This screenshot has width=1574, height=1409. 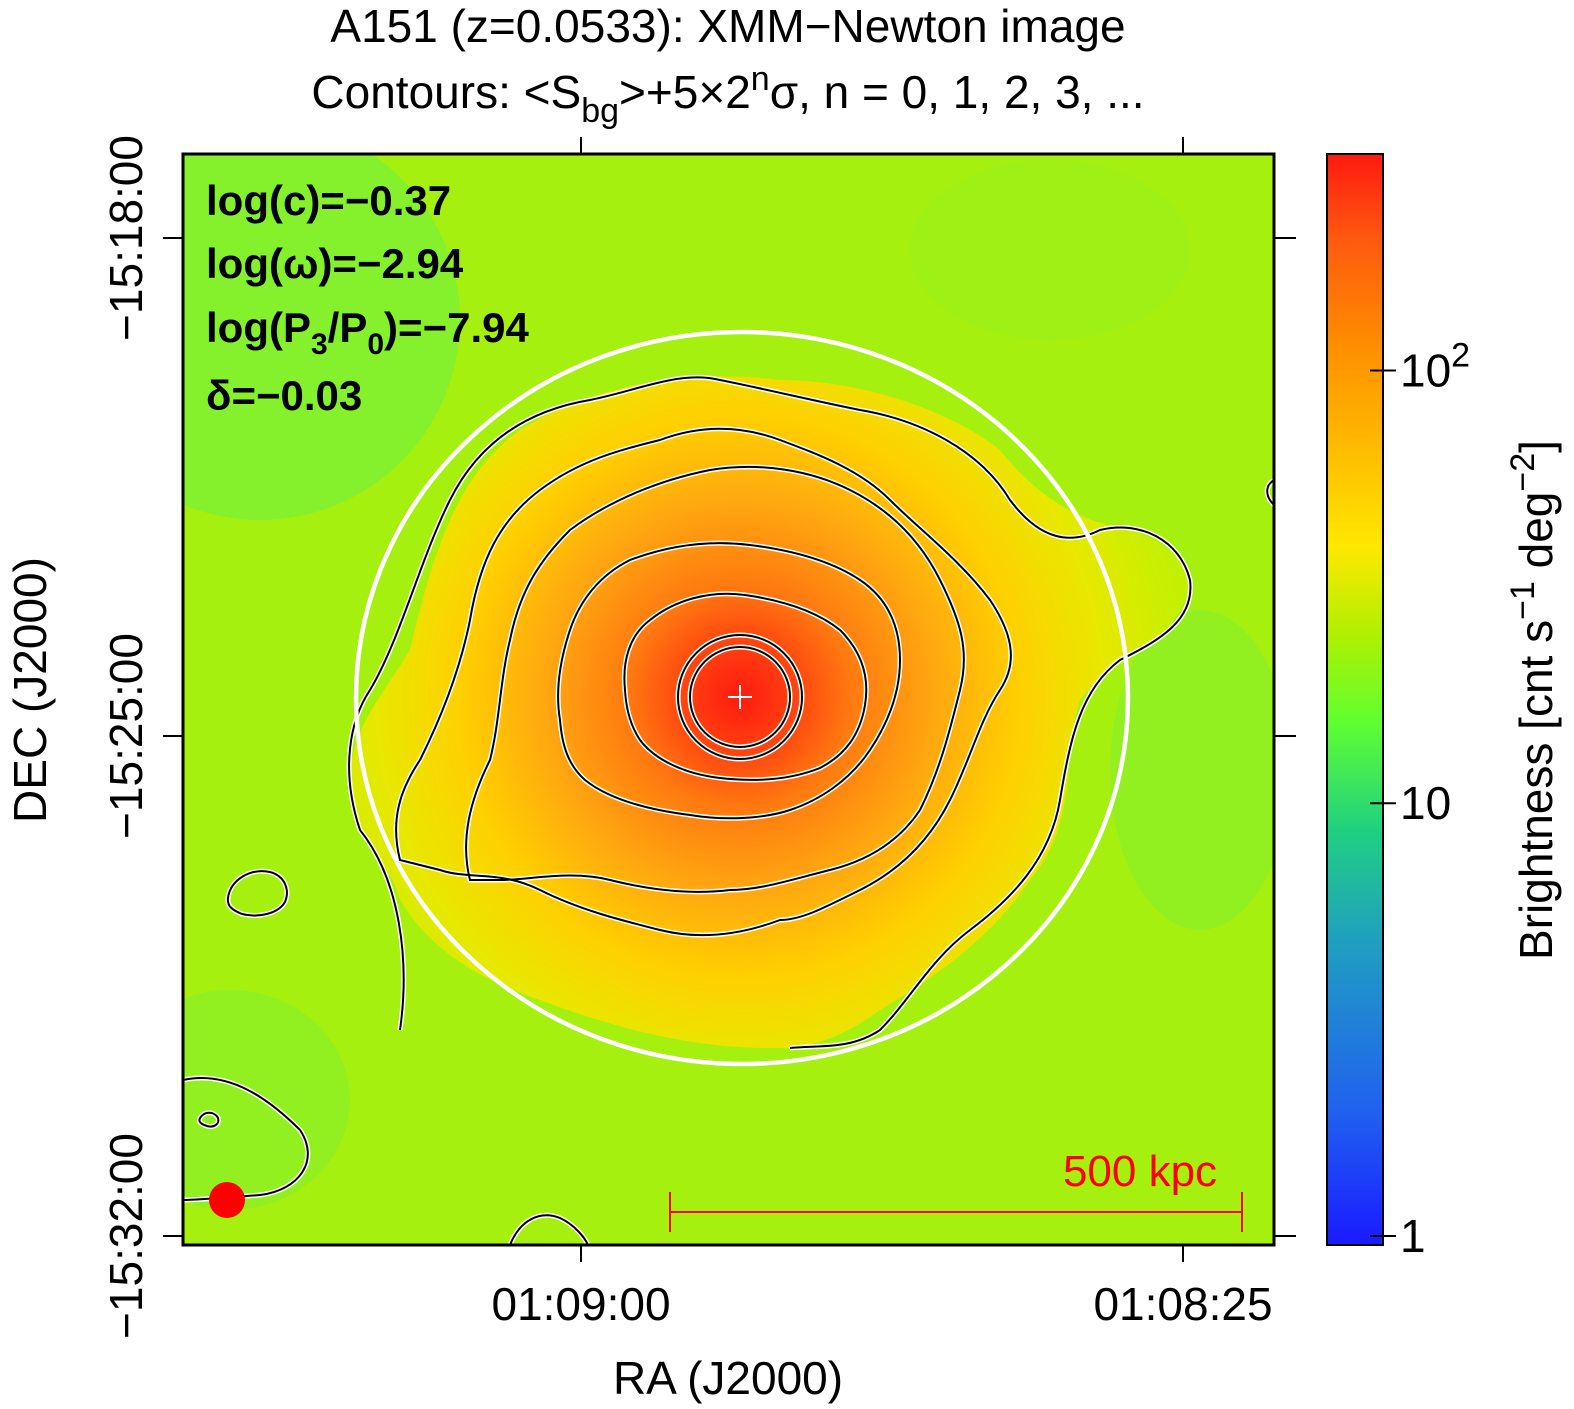 What do you see at coordinates (30, 690) in the screenshot?
I see `y-axis-label: DEC (J2000)` at bounding box center [30, 690].